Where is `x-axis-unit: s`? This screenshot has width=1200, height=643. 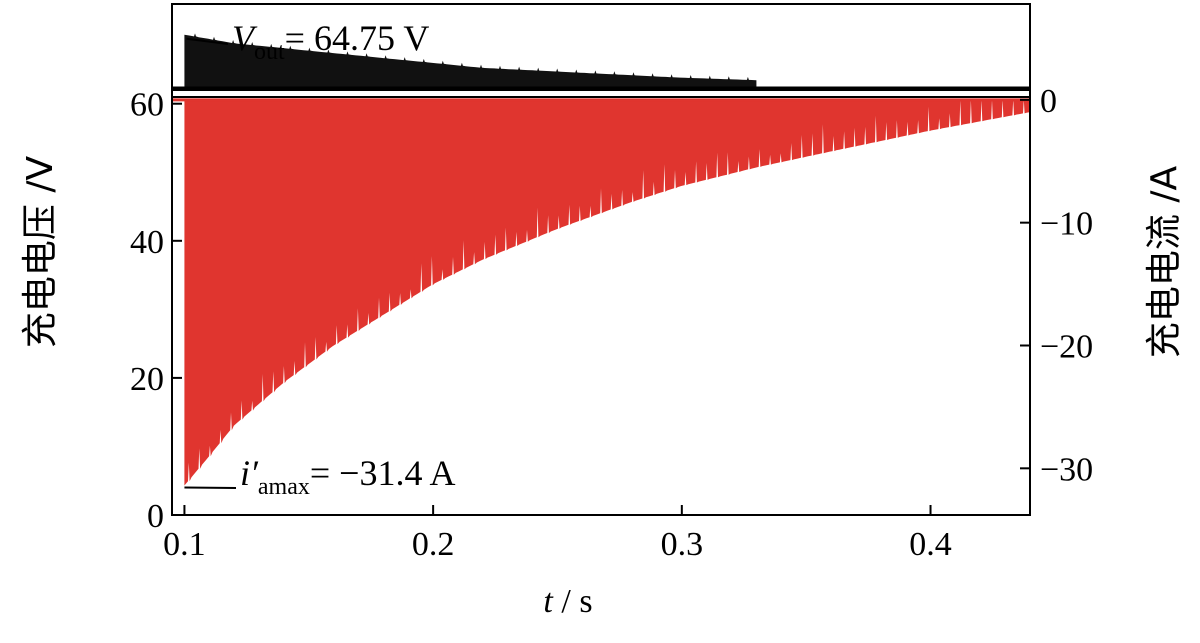 x-axis-unit: s is located at coordinates (585, 601).